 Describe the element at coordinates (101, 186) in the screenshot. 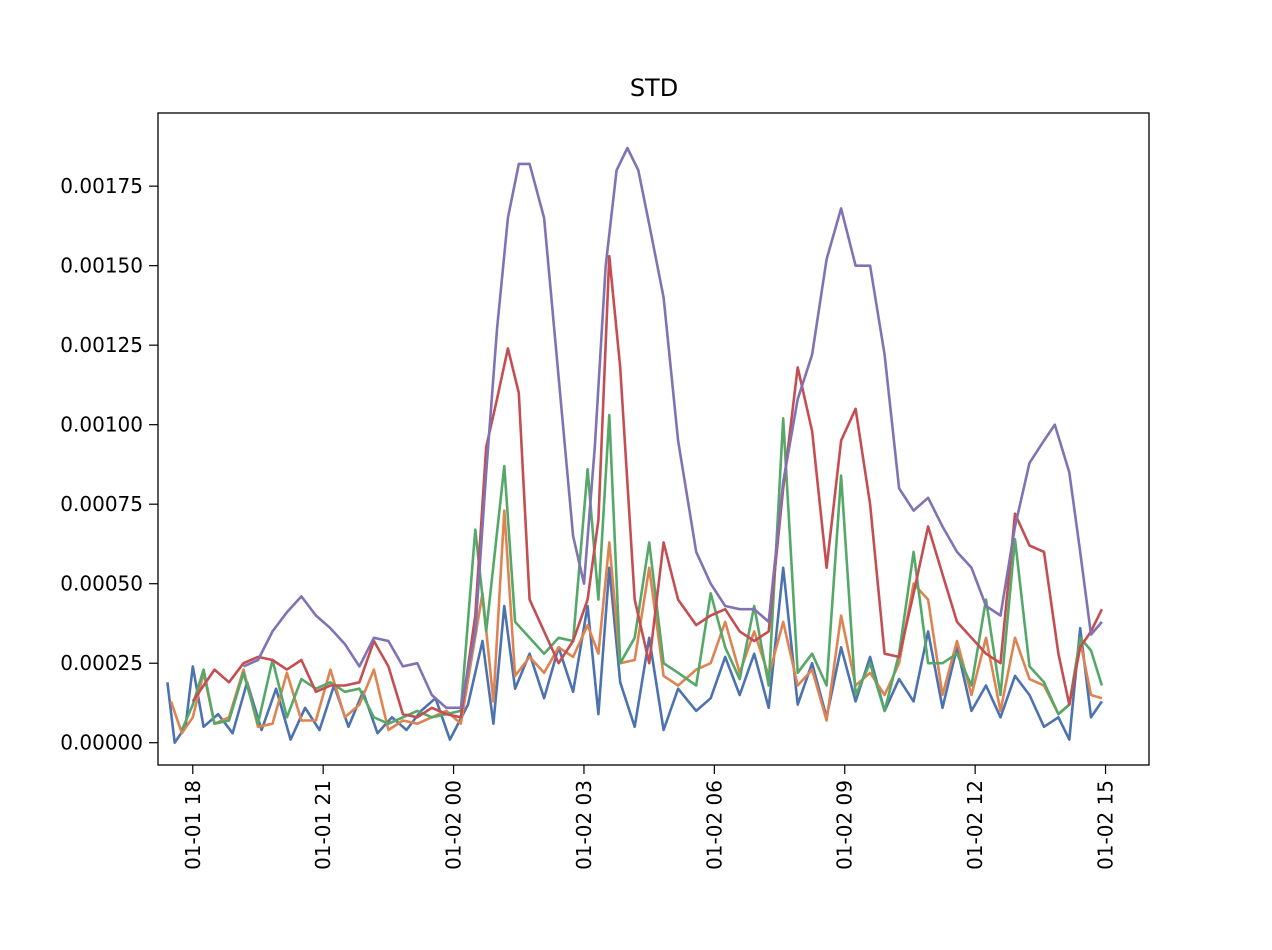

I see `y-tick-label-7: 0.00175` at that location.